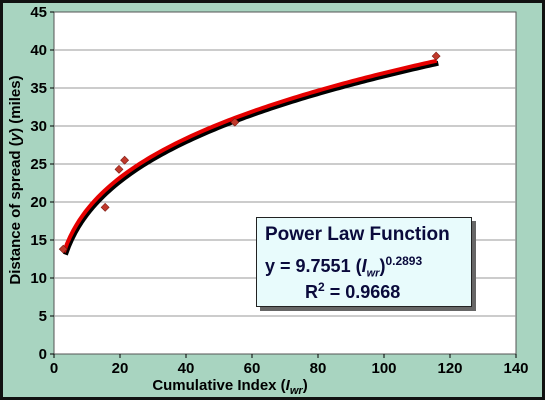 The image size is (545, 400). I want to click on x-axis-title: Cumulative Index (Iwr), so click(229, 387).